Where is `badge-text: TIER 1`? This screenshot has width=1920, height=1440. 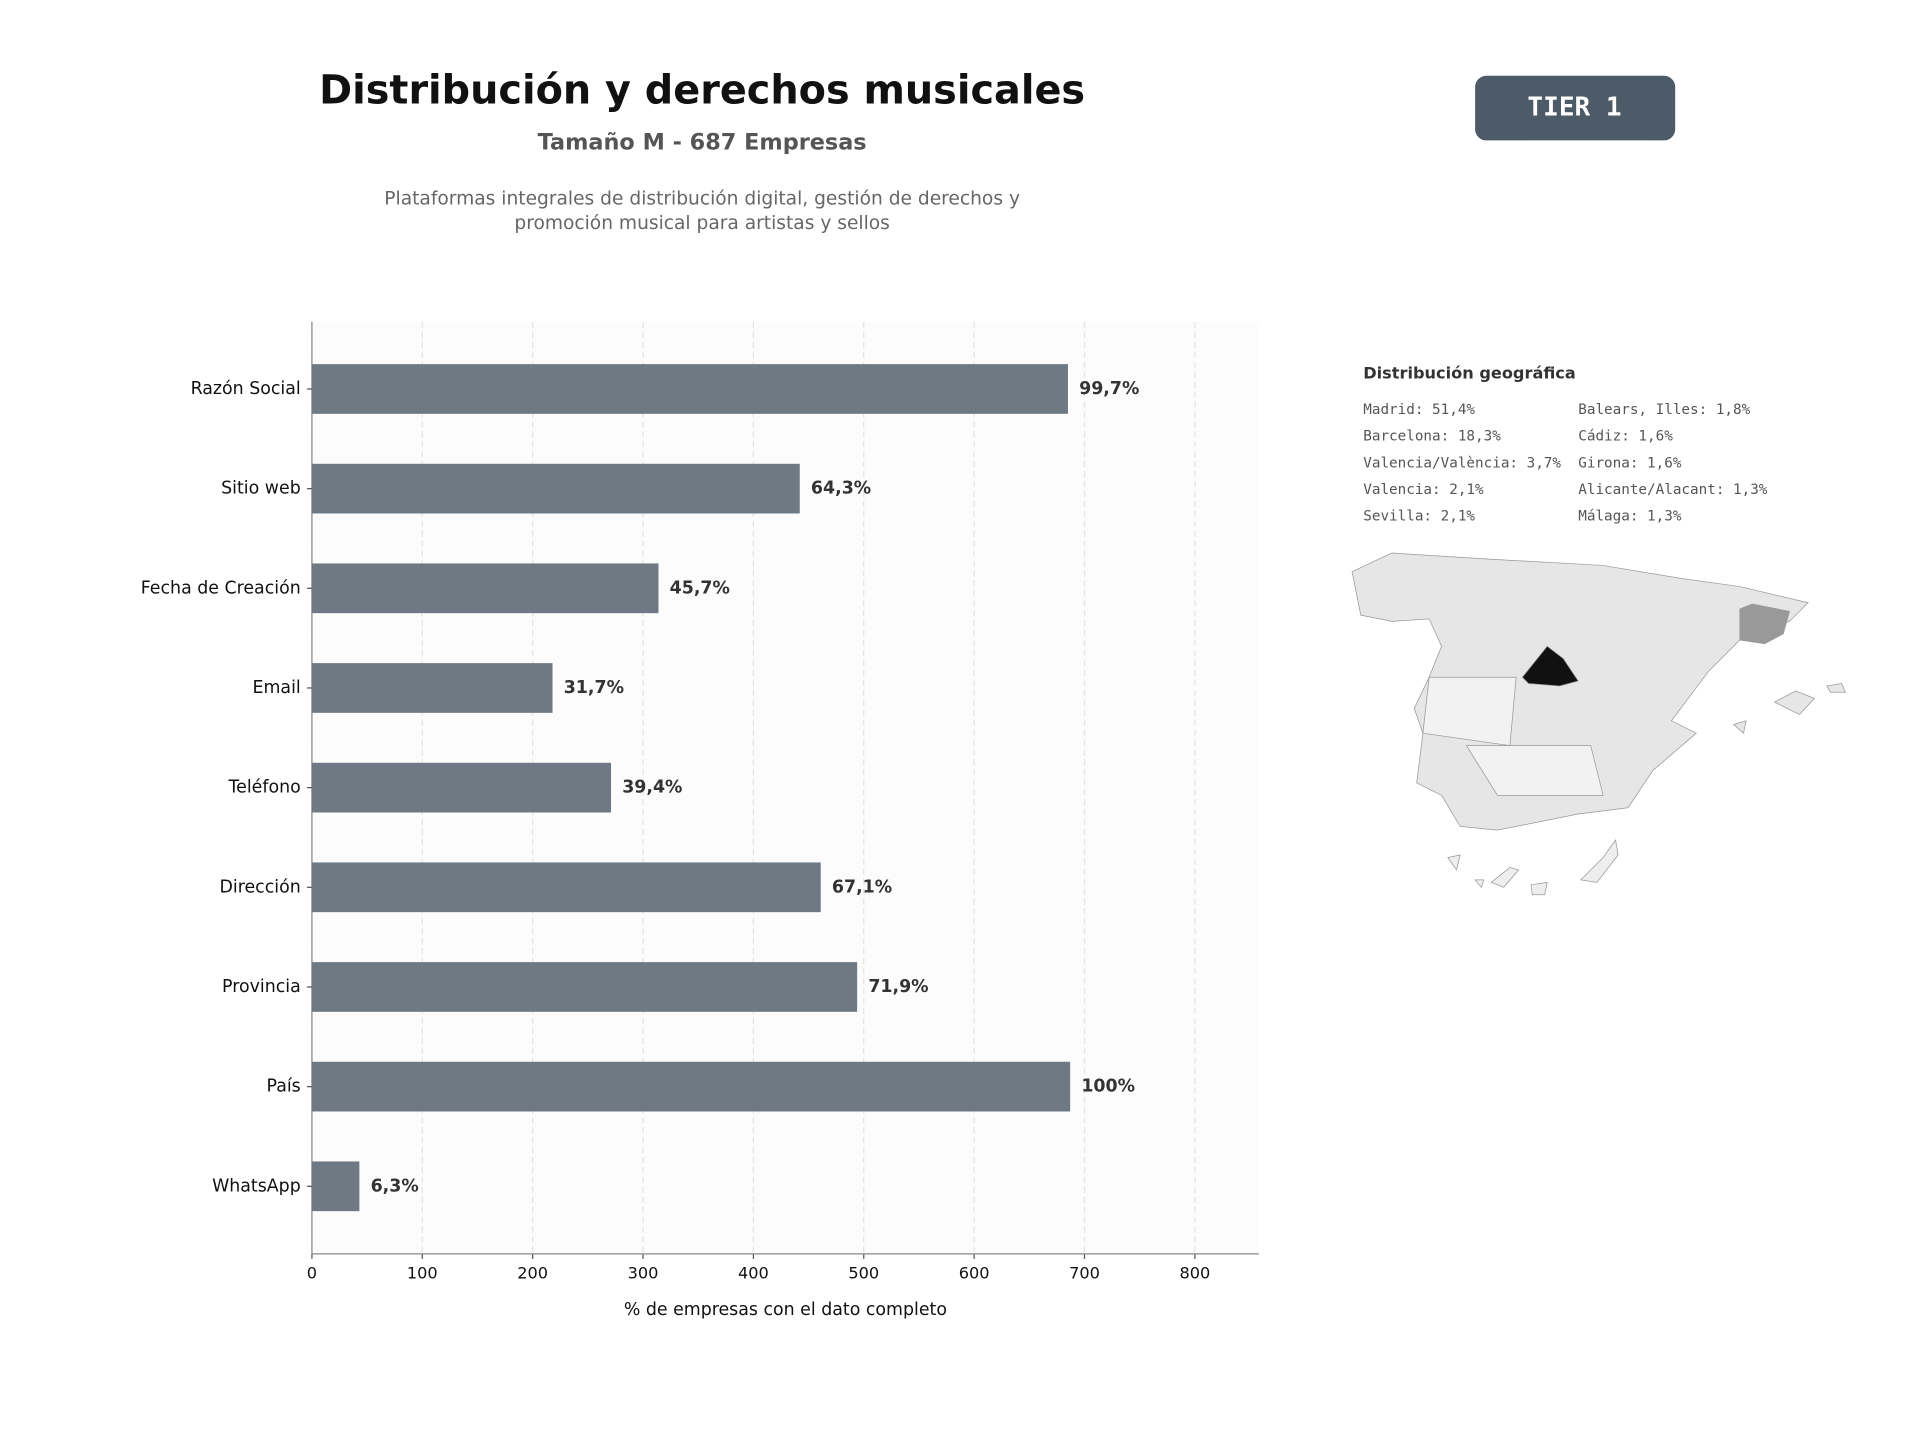 badge-text: TIER 1 is located at coordinates (1574, 108).